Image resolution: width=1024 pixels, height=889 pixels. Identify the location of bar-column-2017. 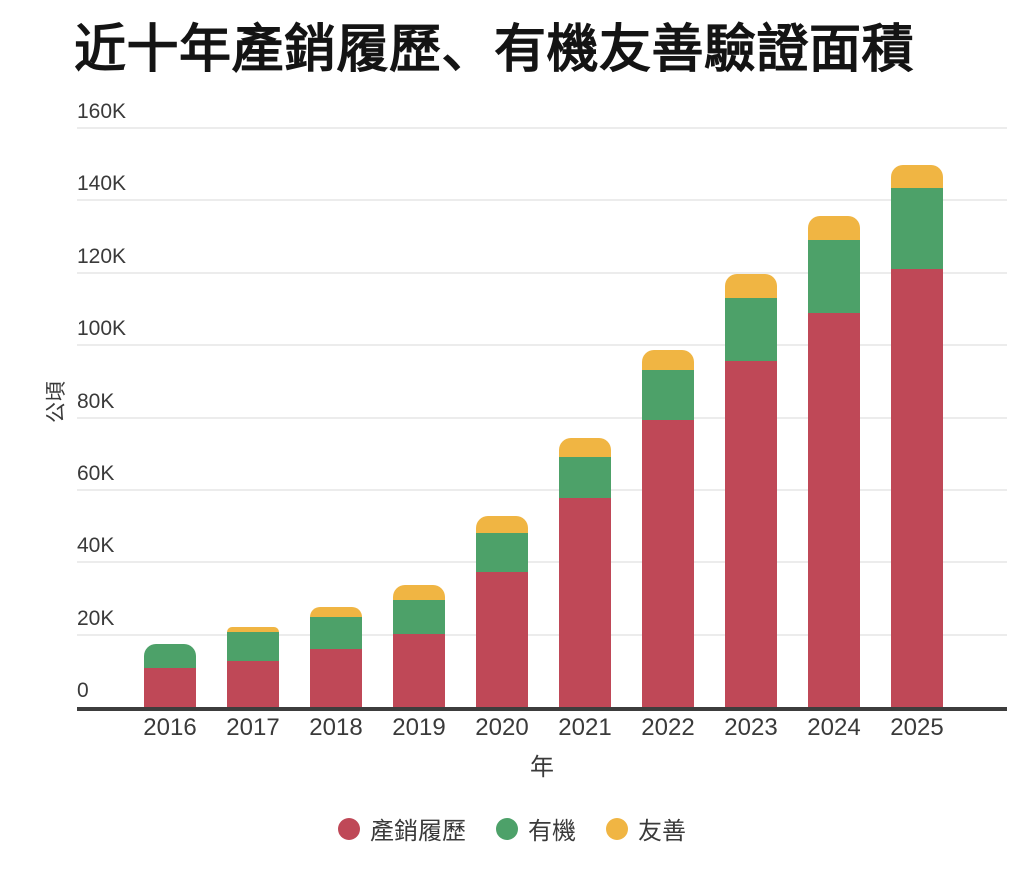
(253, 667).